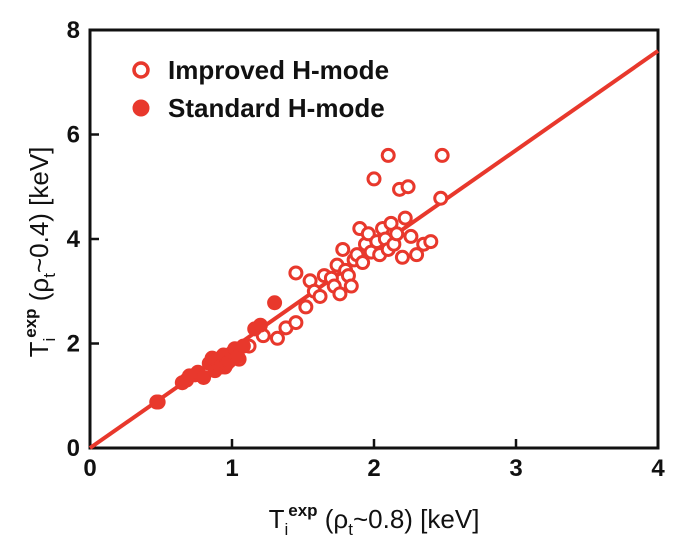 The image size is (688, 553). I want to click on legend-standard-marker, so click(141, 108).